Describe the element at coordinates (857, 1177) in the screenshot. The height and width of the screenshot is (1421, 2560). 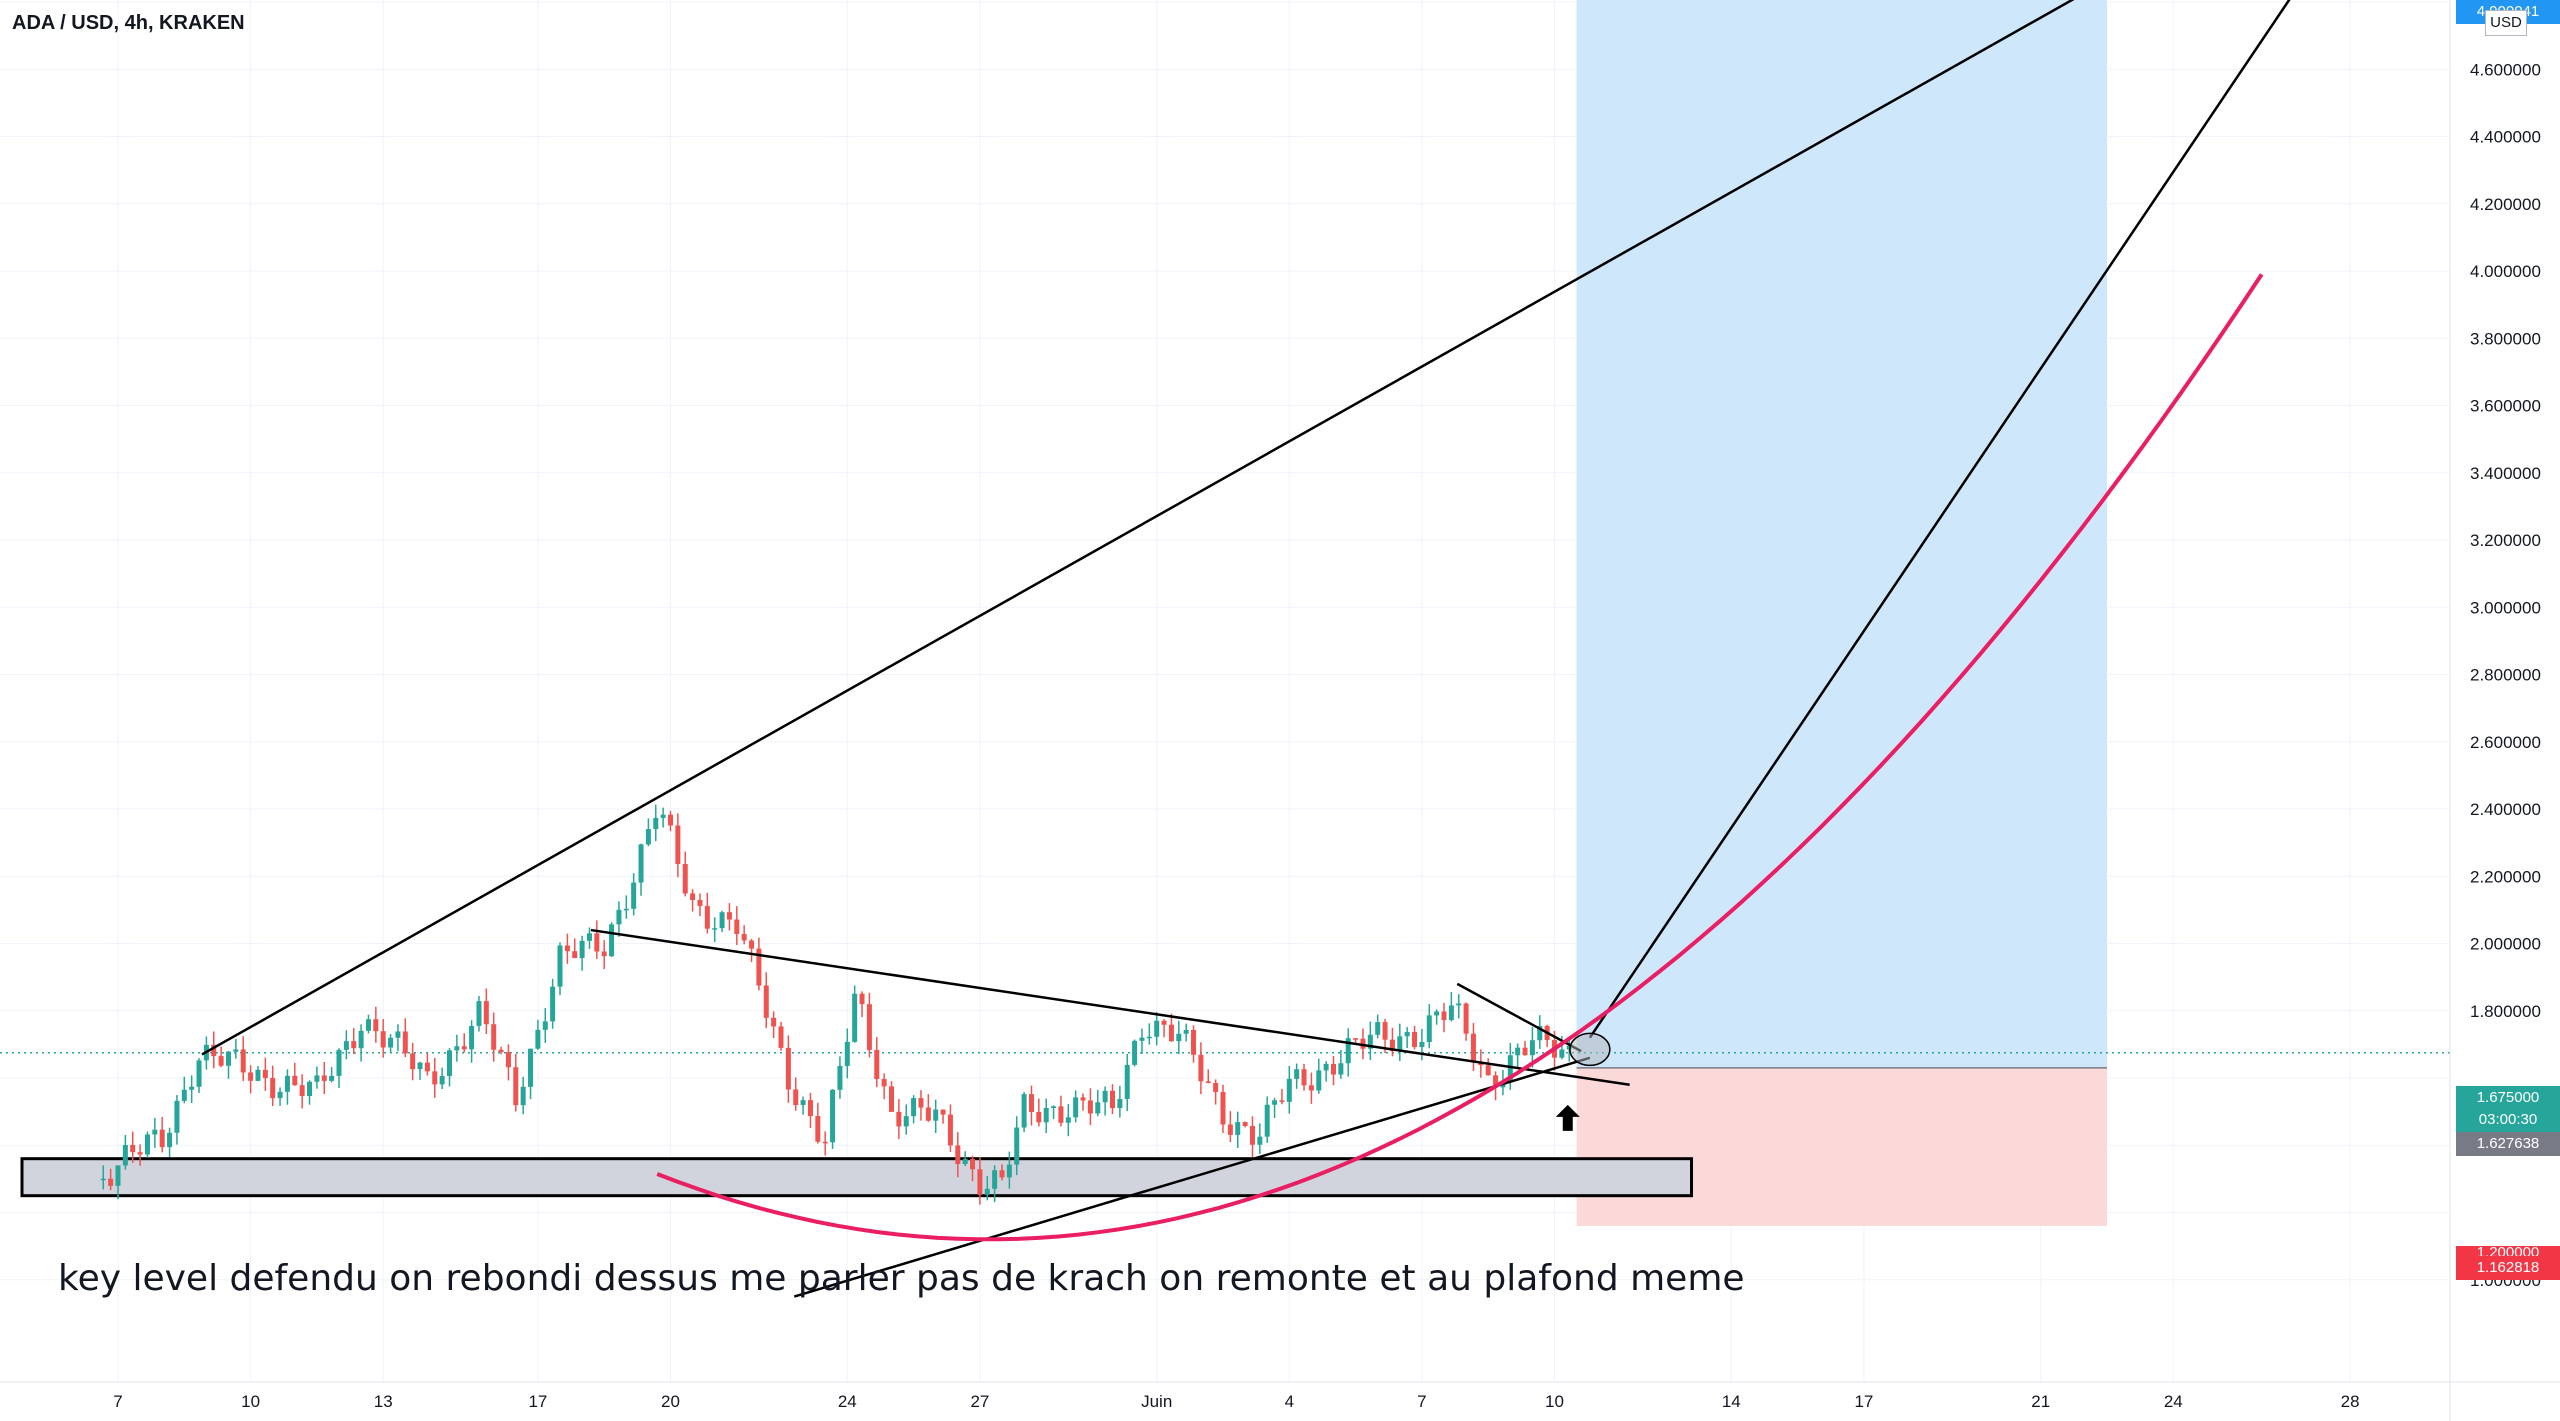
I see `key-level-box` at that location.